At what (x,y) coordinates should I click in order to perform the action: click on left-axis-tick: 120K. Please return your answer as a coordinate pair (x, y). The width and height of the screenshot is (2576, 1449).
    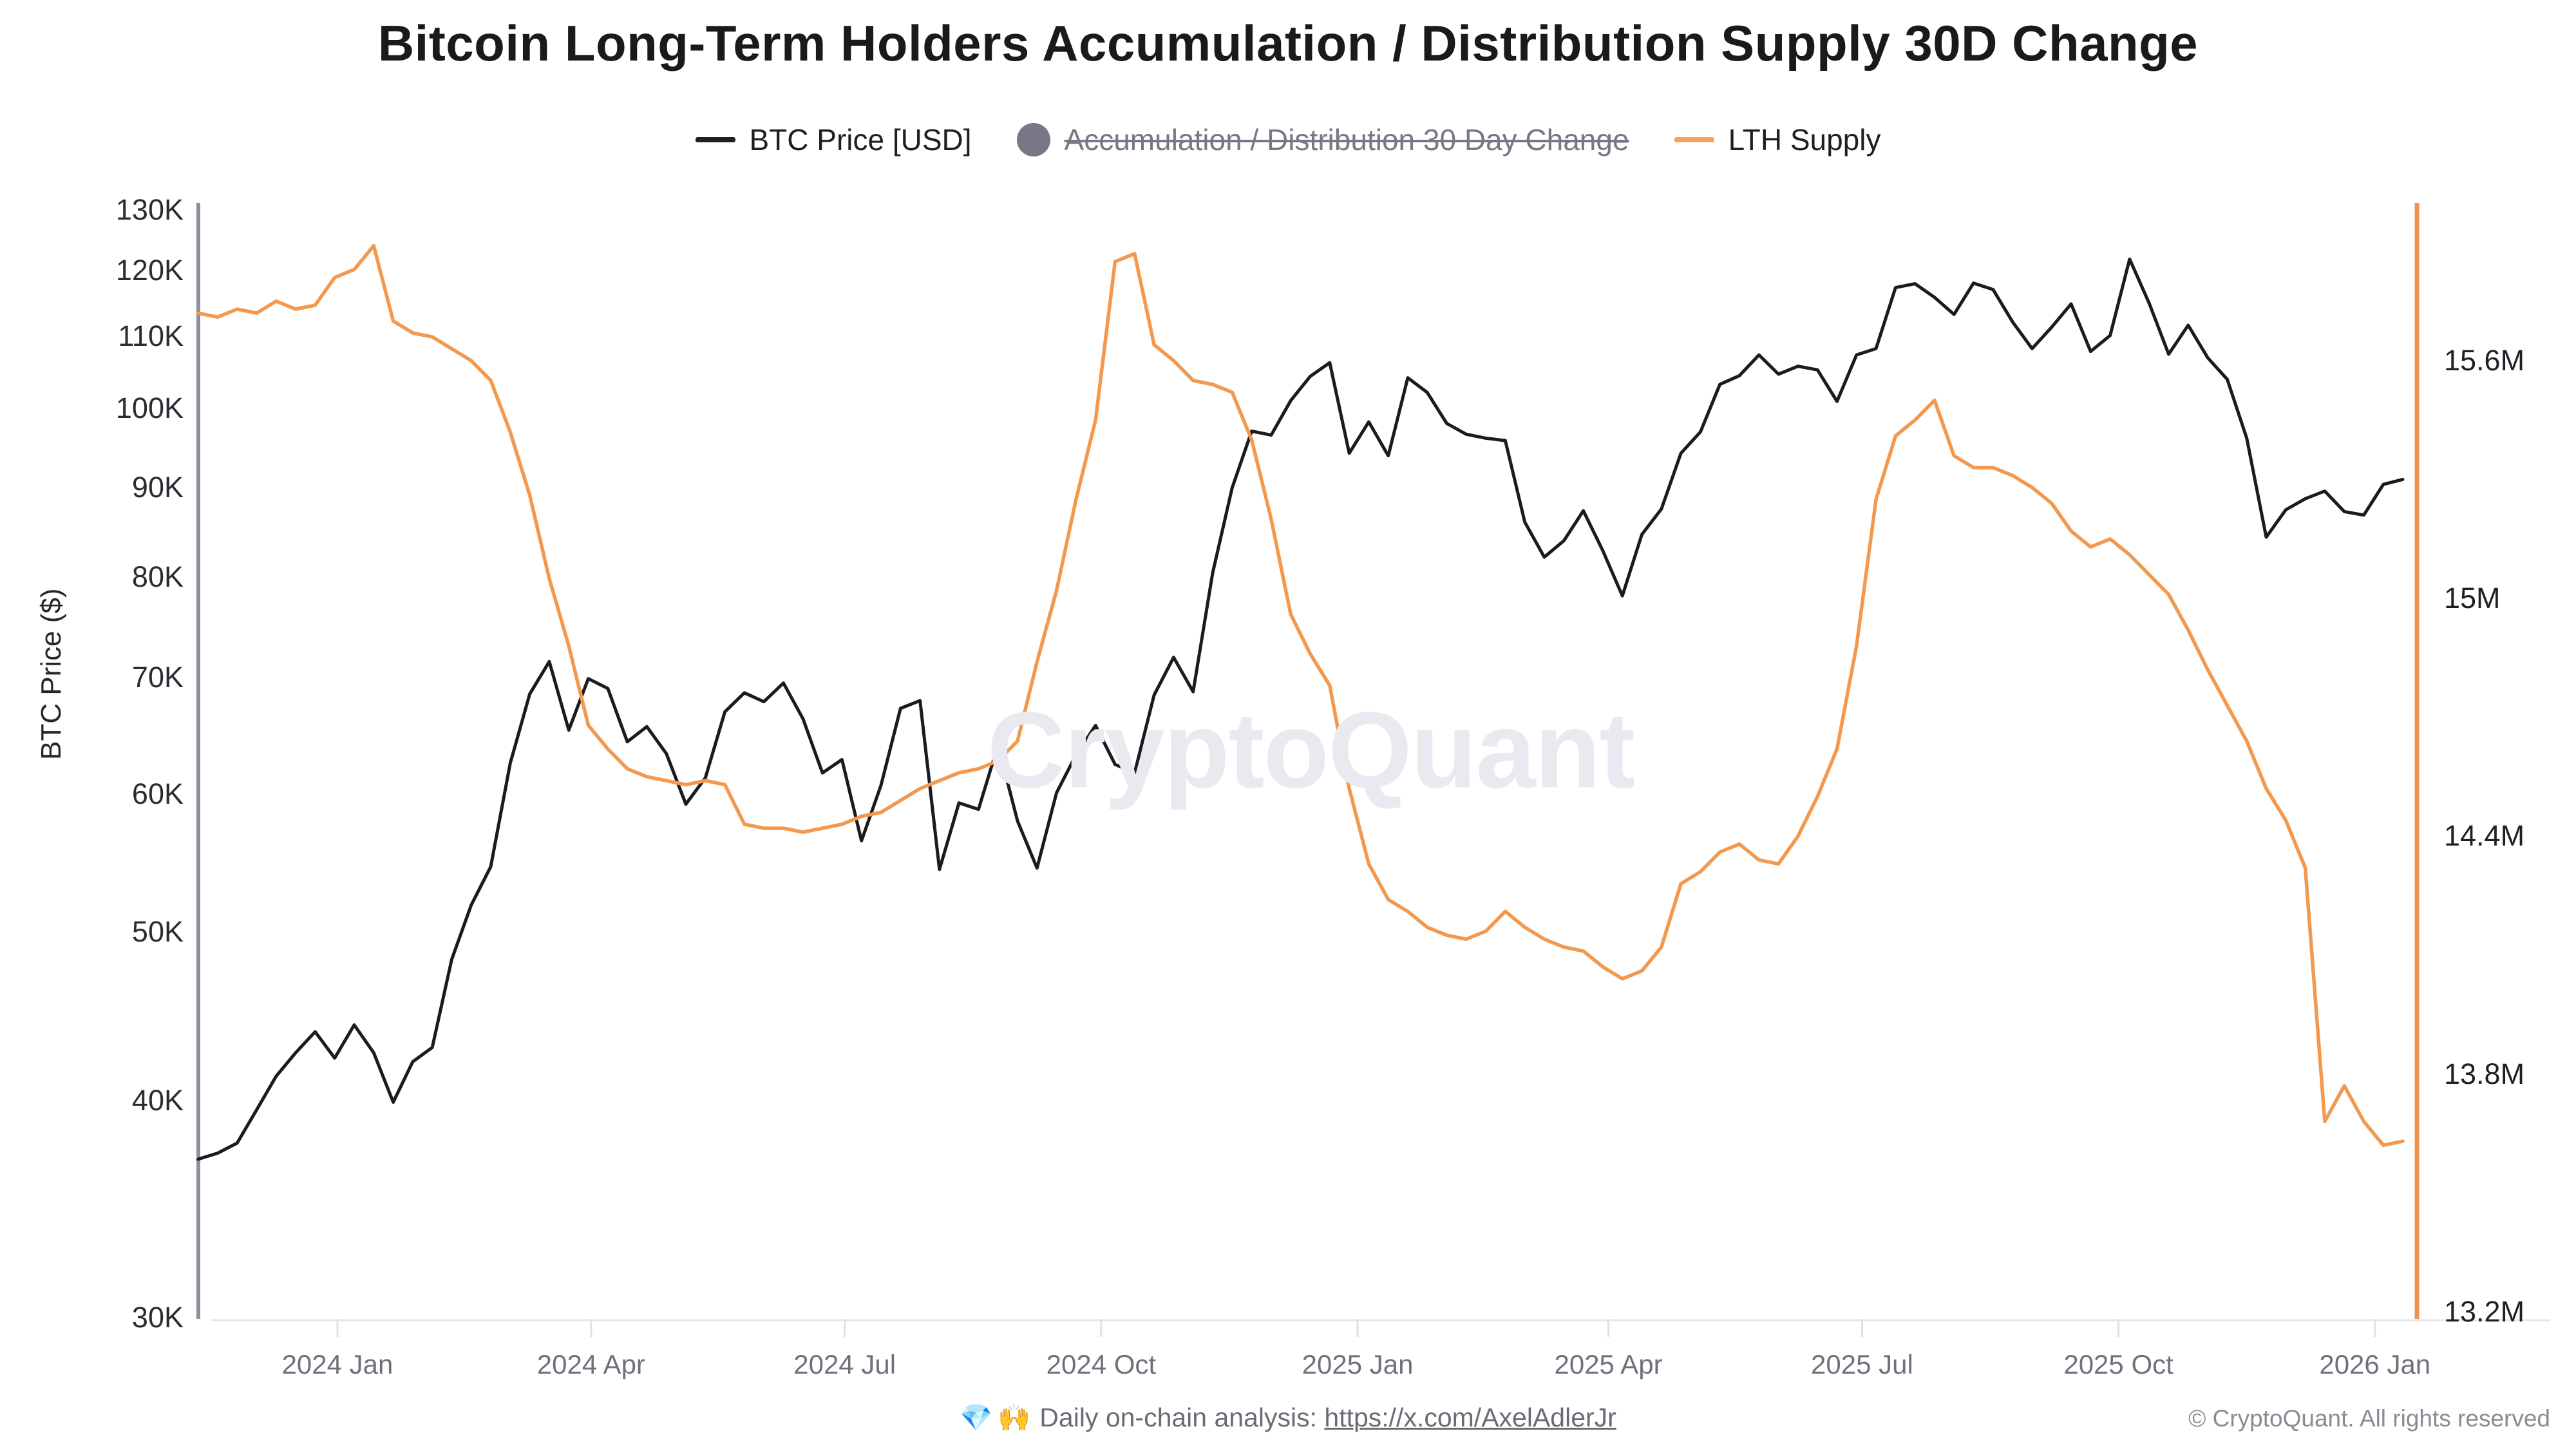
    Looking at the image, I should click on (149, 270).